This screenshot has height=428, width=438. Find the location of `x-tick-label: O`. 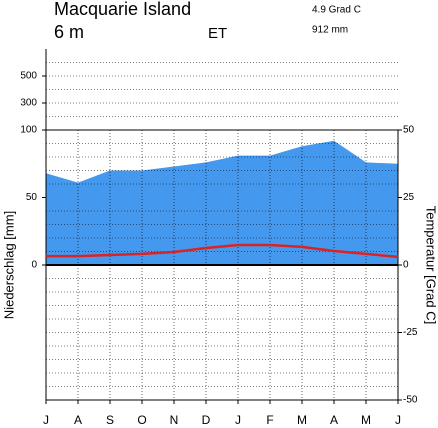

x-tick-label: O is located at coordinates (141, 420).